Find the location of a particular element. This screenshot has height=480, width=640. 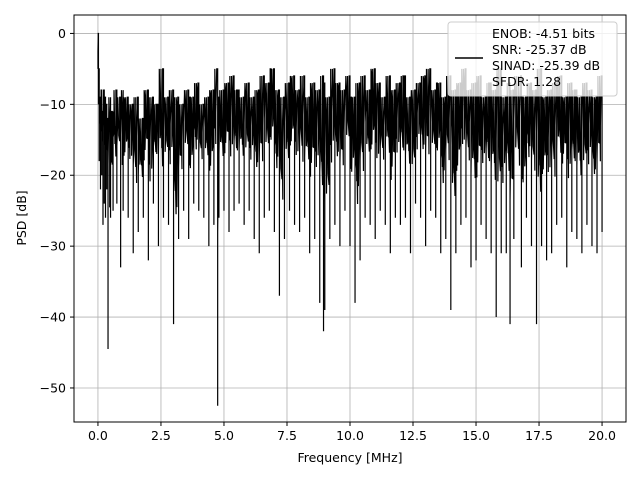

x-tick-label: 7.5 is located at coordinates (287, 435).